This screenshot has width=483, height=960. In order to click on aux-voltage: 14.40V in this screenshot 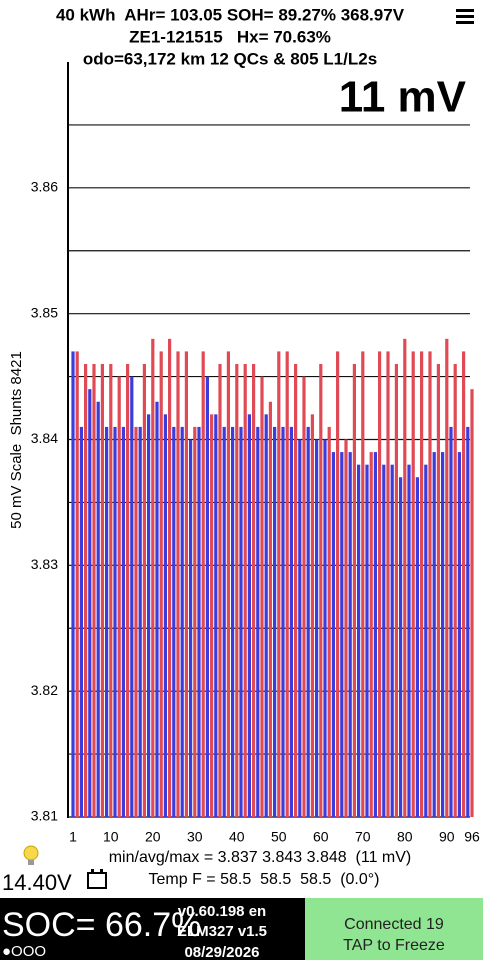, I will do `click(37, 882)`.